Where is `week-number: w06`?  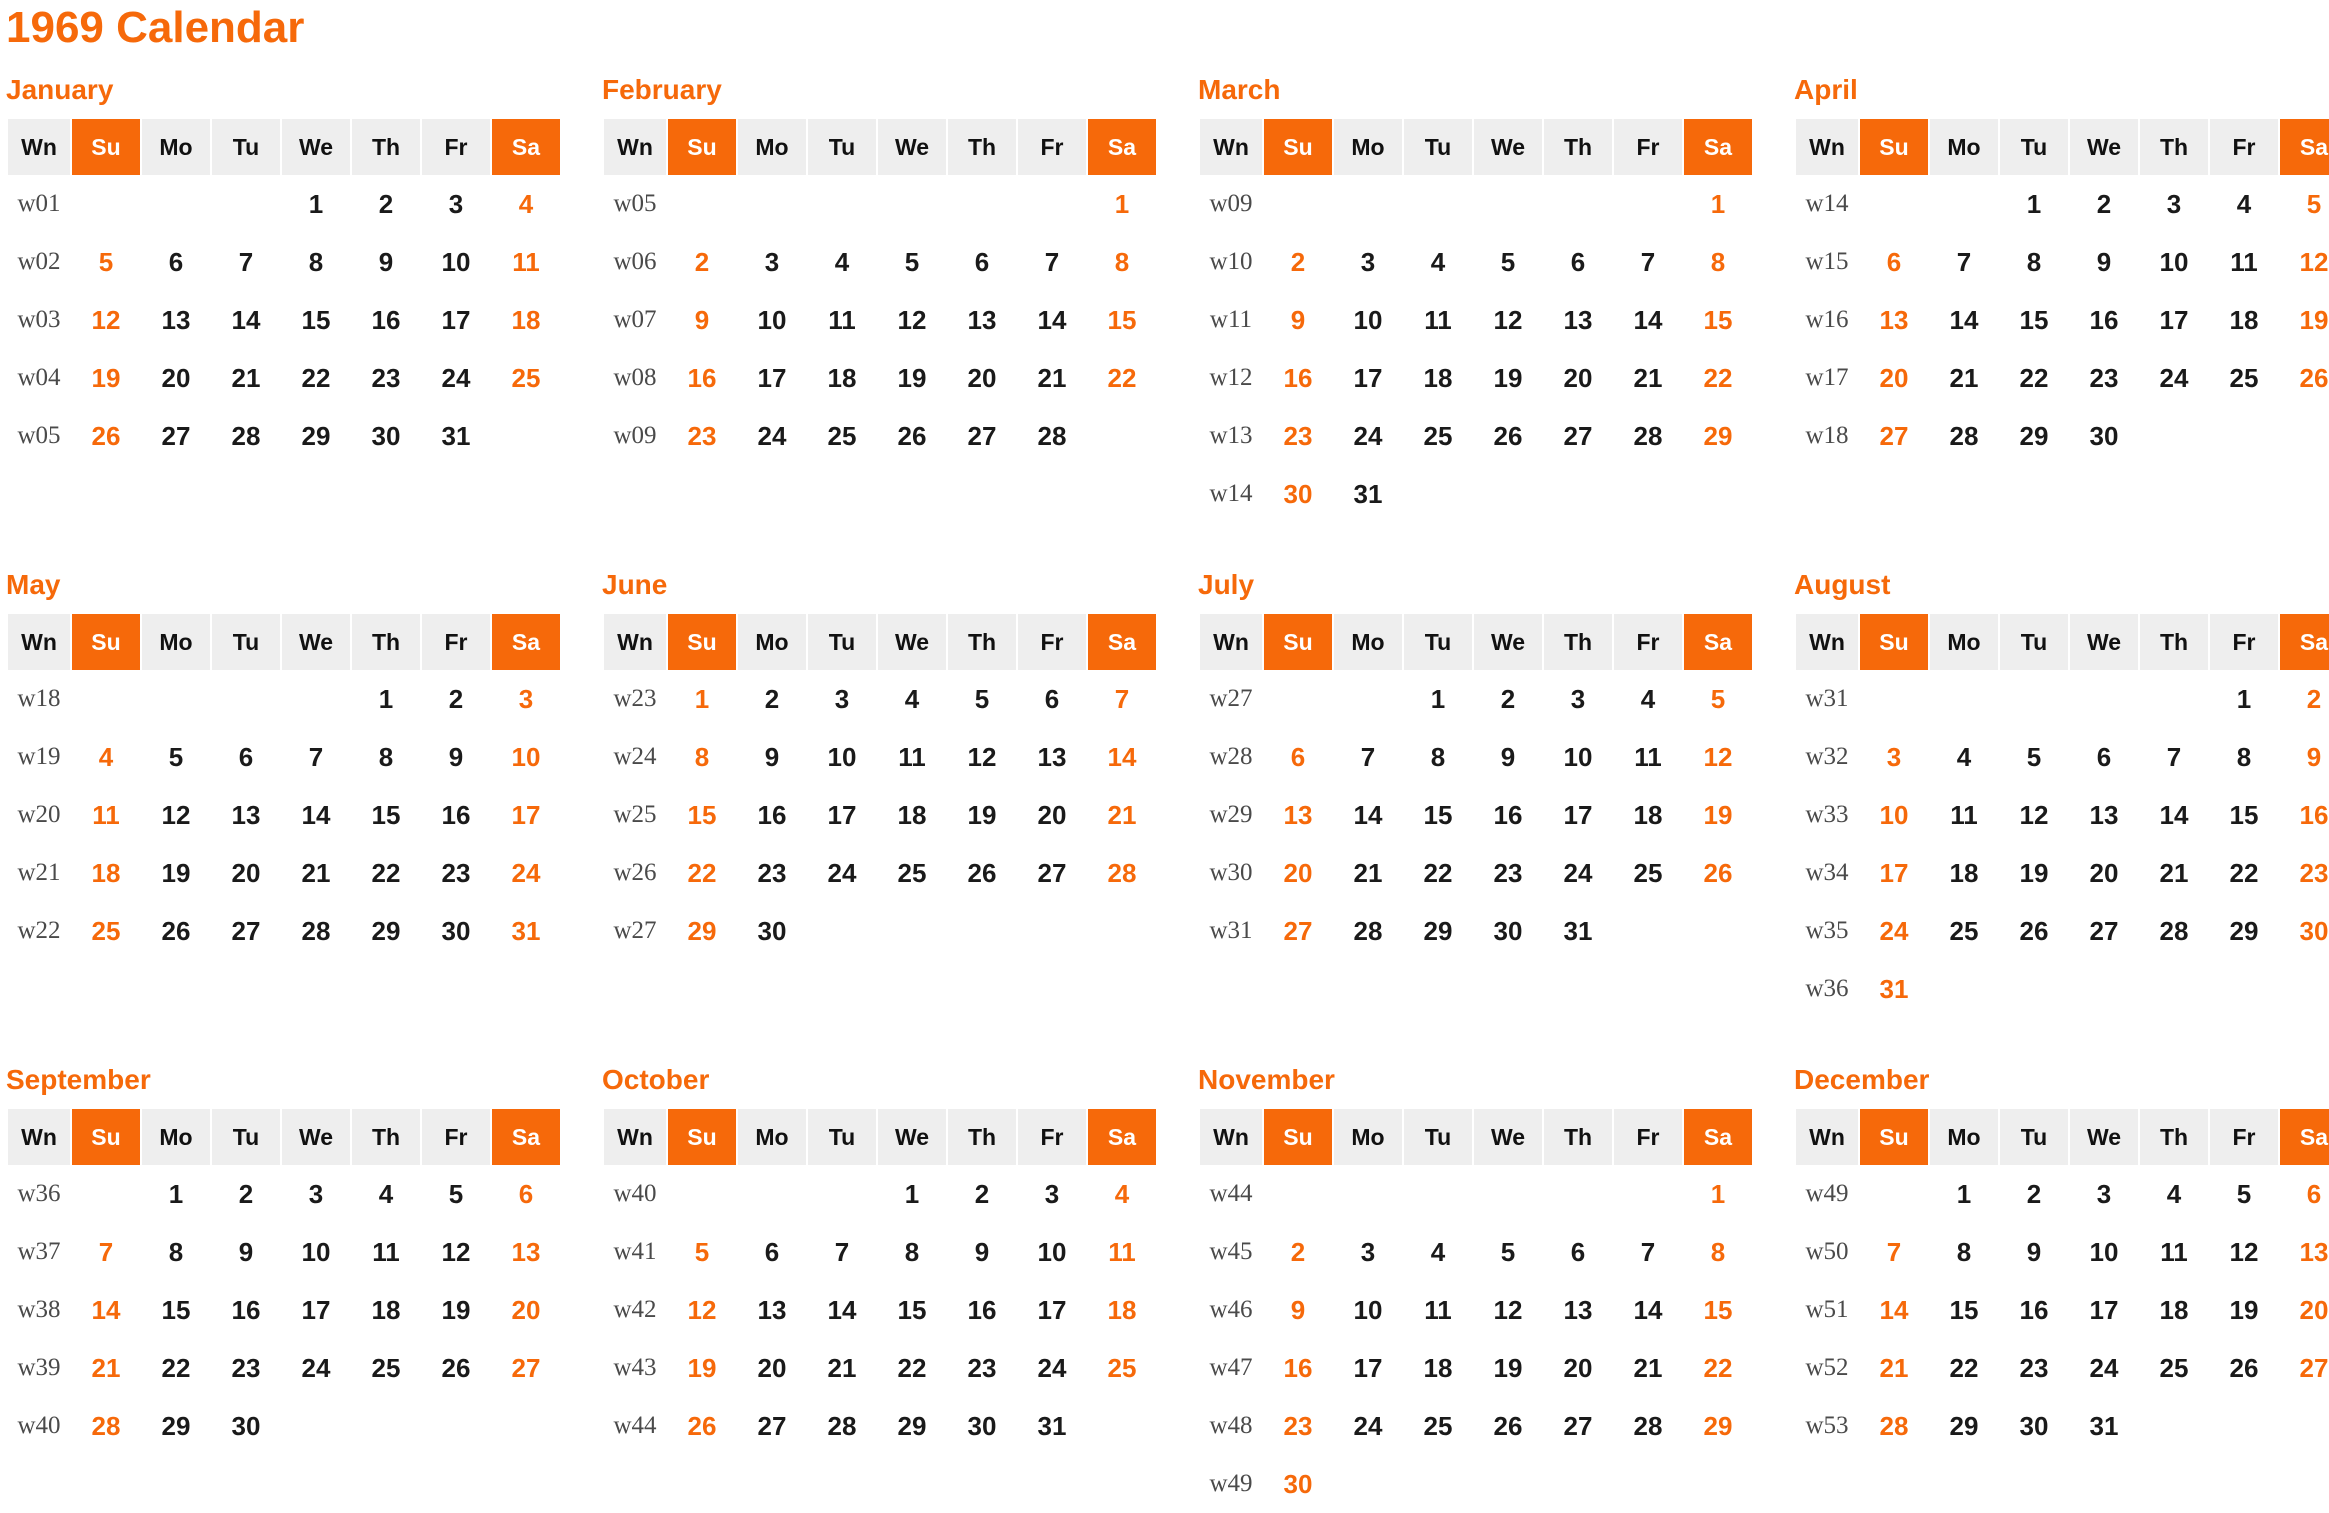 week-number: w06 is located at coordinates (635, 261).